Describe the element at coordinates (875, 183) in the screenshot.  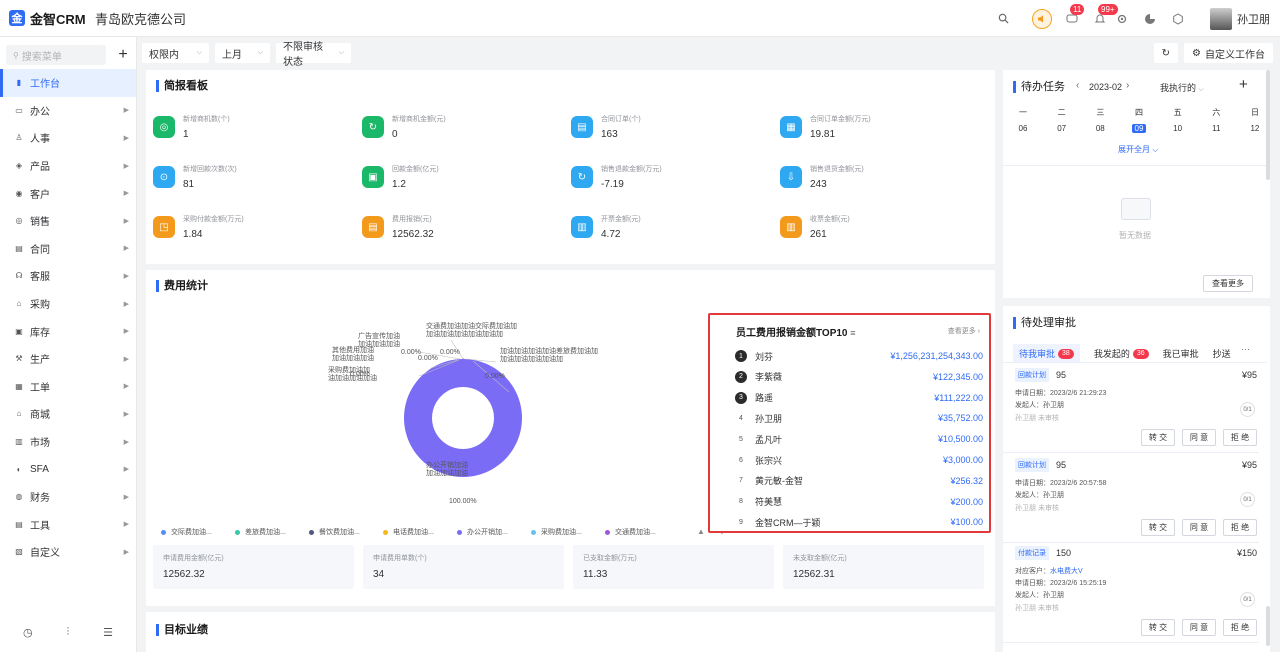
I see `stat-card: ⇩ 销售退货金额(元) 243` at that location.